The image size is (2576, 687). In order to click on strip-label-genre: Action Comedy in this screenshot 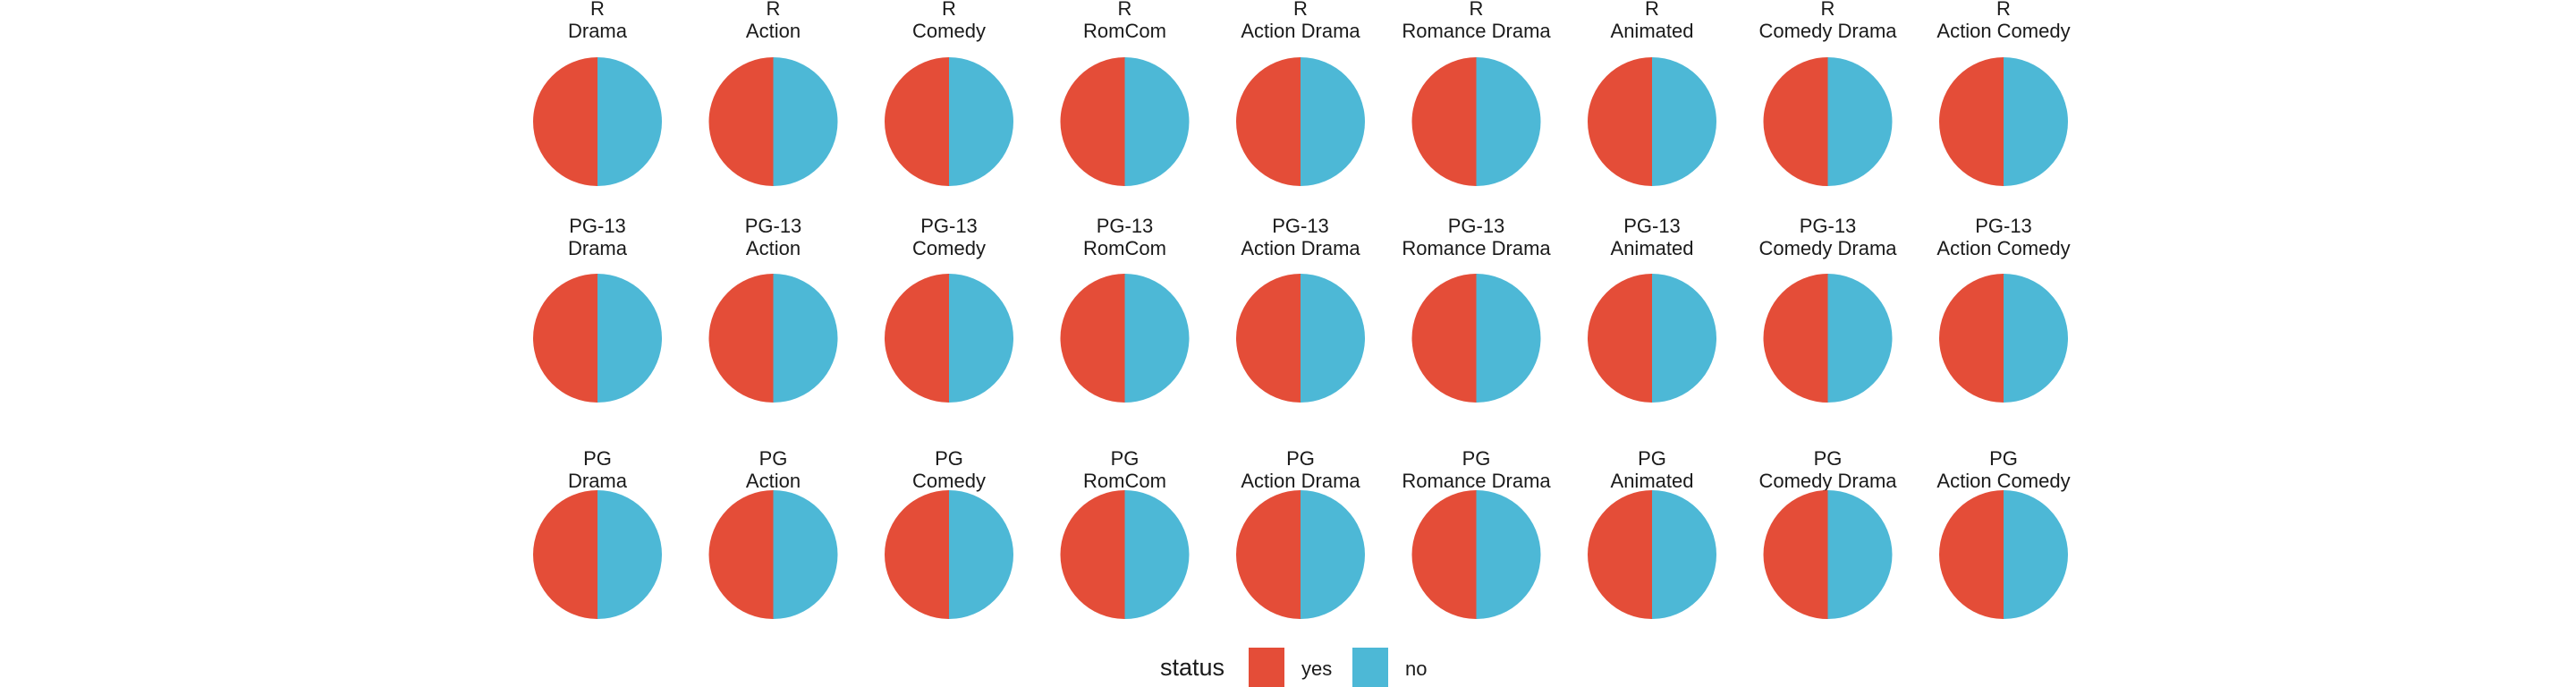, I will do `click(2003, 481)`.